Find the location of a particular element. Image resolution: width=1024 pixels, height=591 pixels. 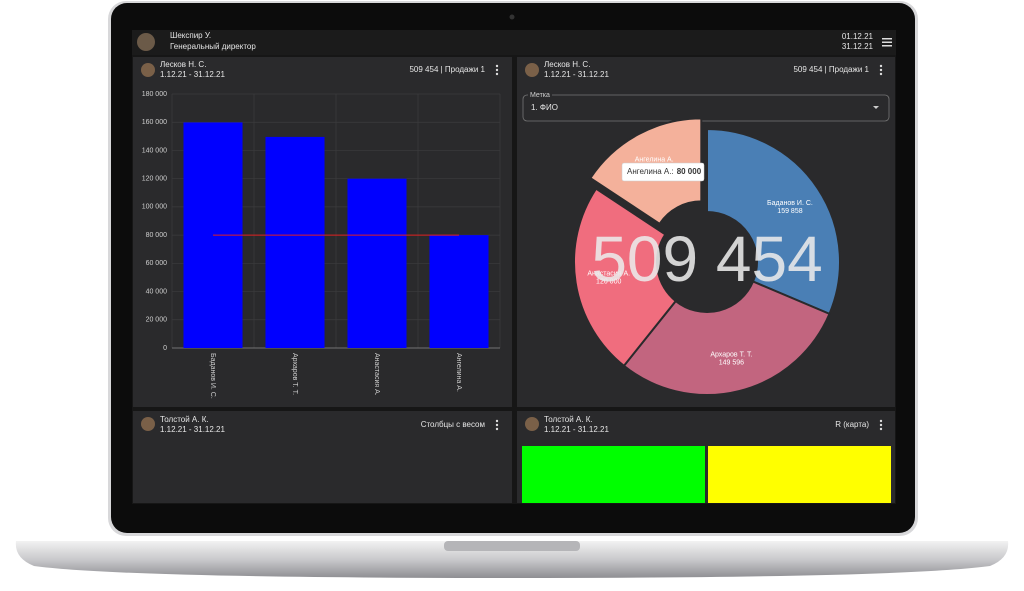

panel-title: Столбцы с весом is located at coordinates (453, 424).